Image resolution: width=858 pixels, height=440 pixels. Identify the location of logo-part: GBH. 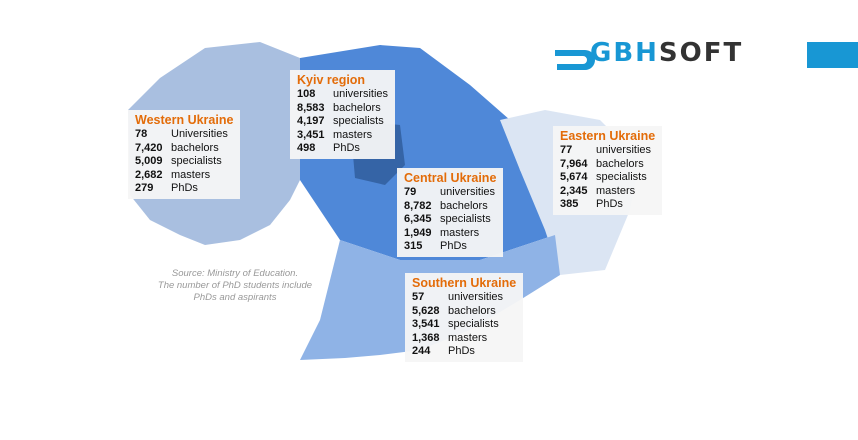
(624, 53).